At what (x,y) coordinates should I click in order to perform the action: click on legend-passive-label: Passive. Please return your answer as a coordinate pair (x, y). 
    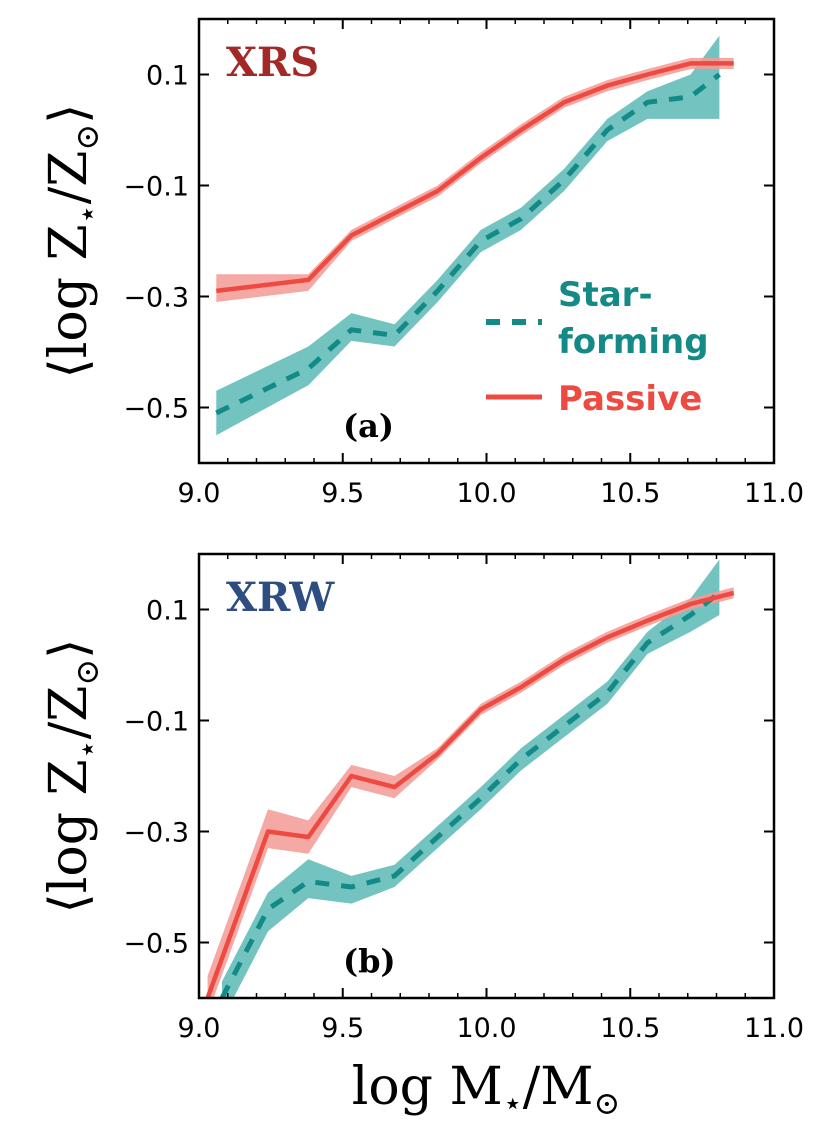
    Looking at the image, I should click on (630, 399).